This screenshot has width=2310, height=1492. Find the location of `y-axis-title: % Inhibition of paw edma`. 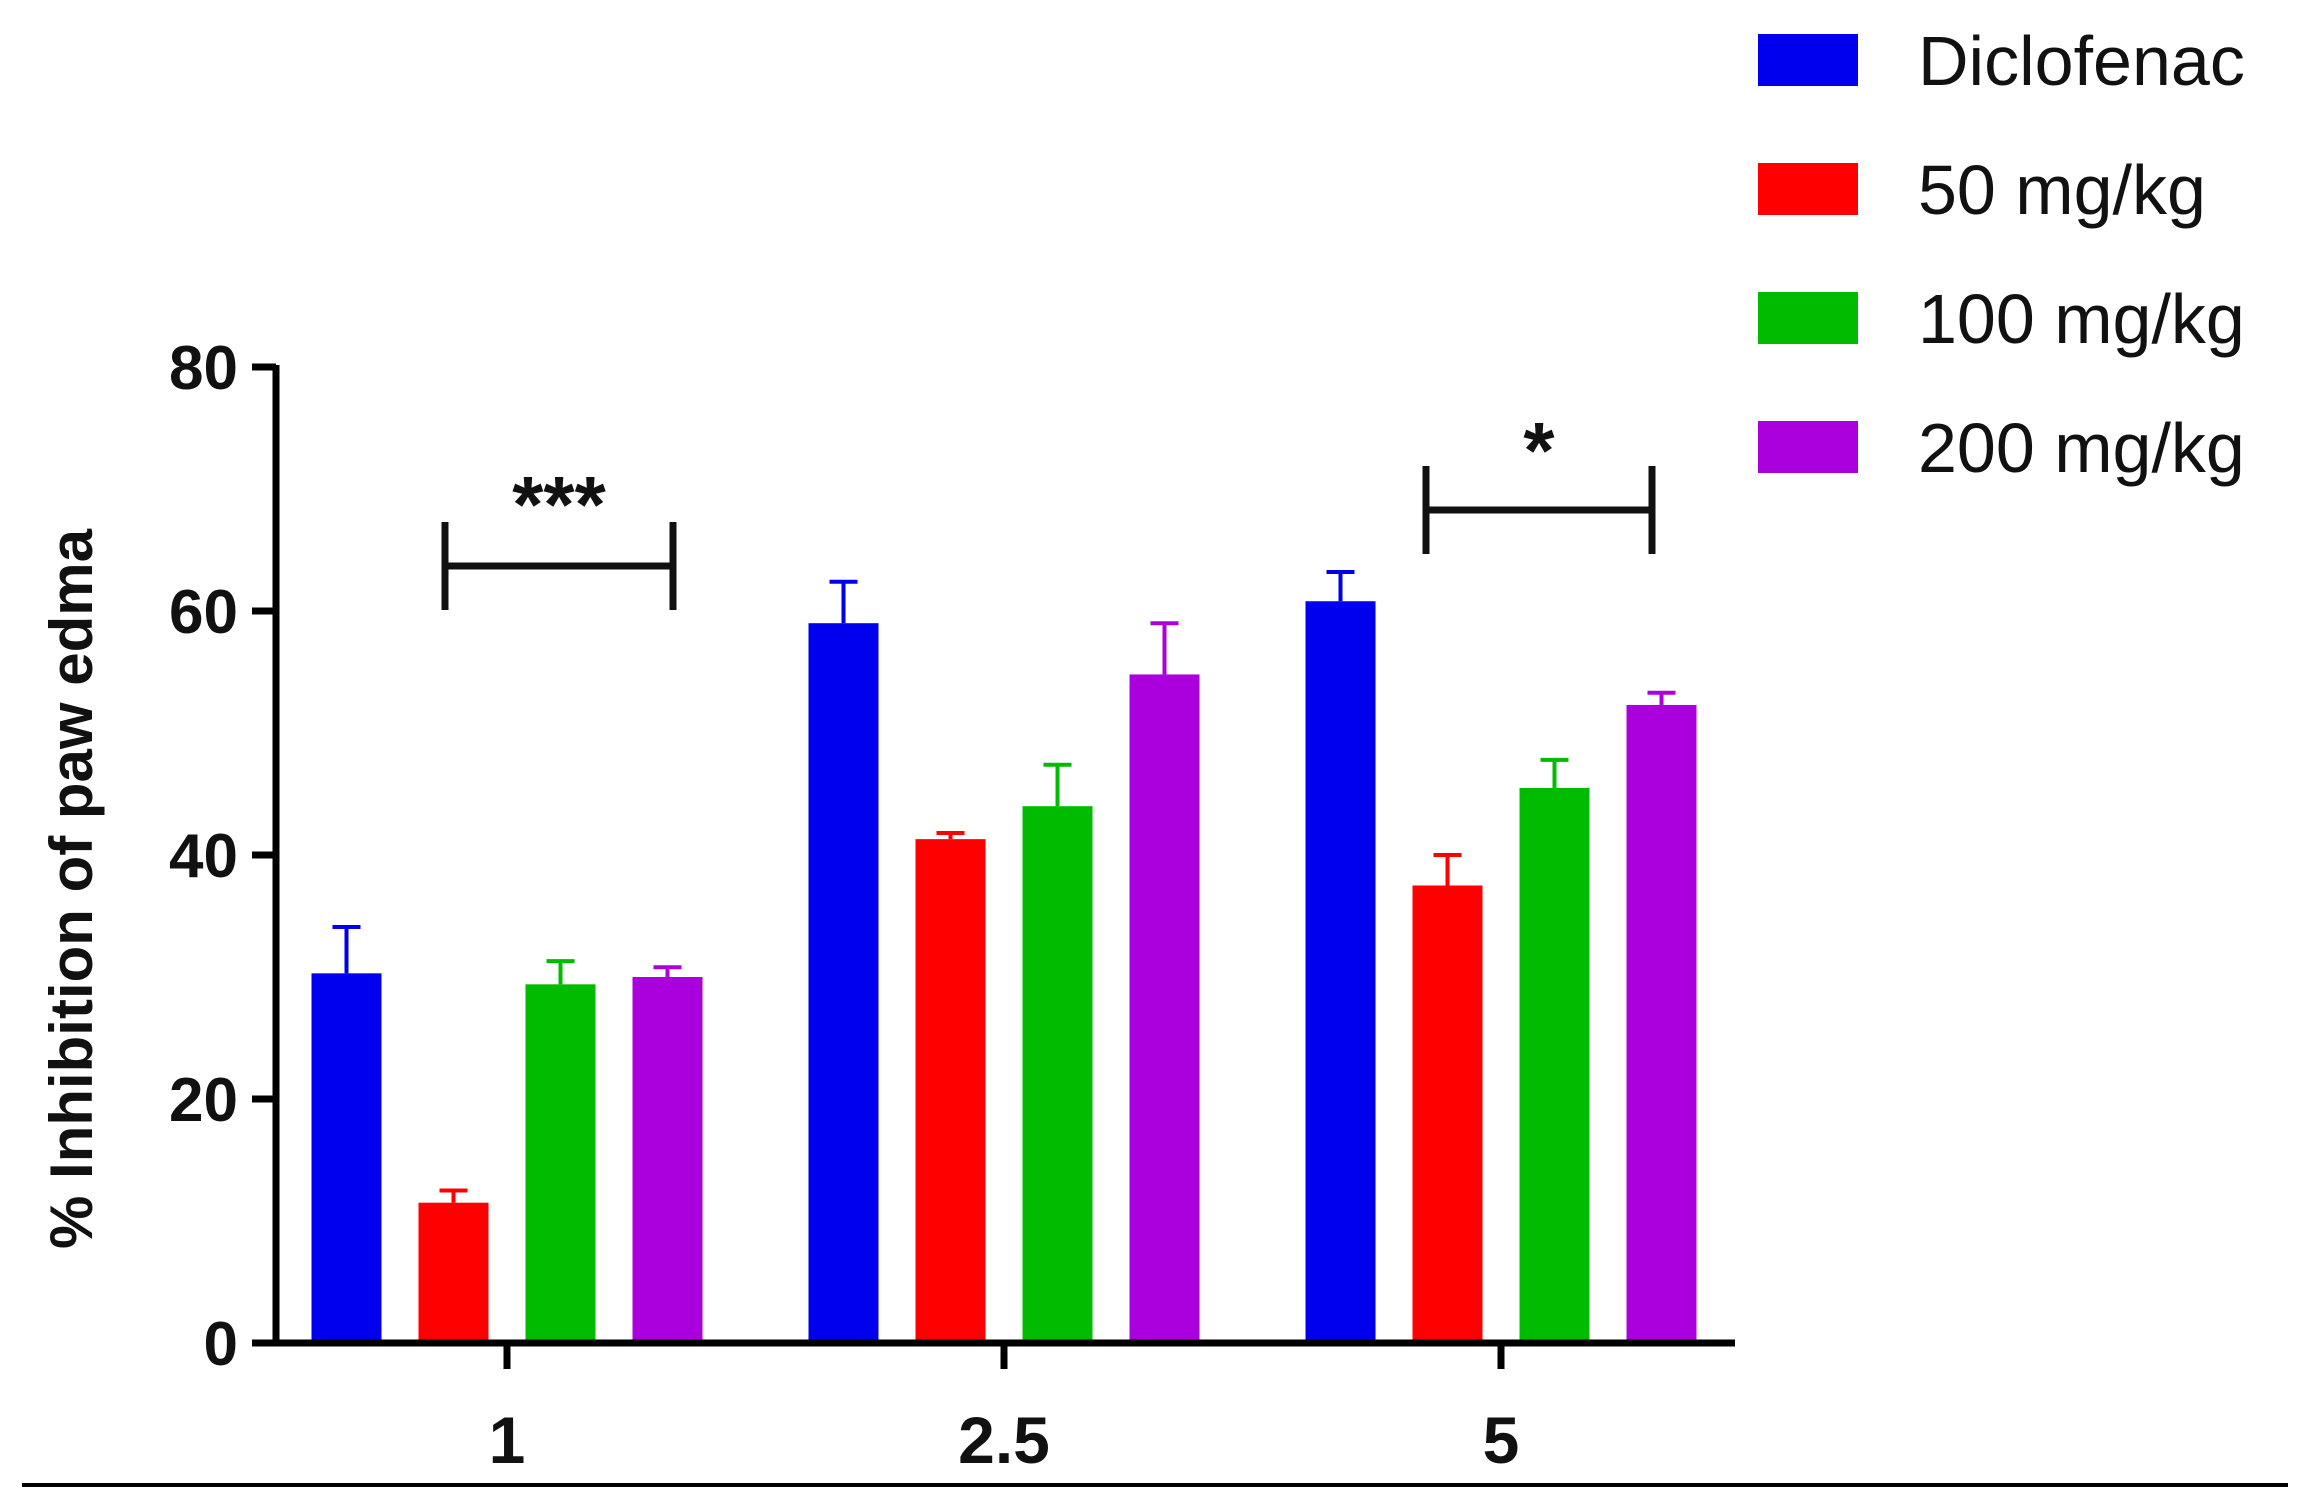

y-axis-title: % Inhibition of paw edma is located at coordinates (71, 888).